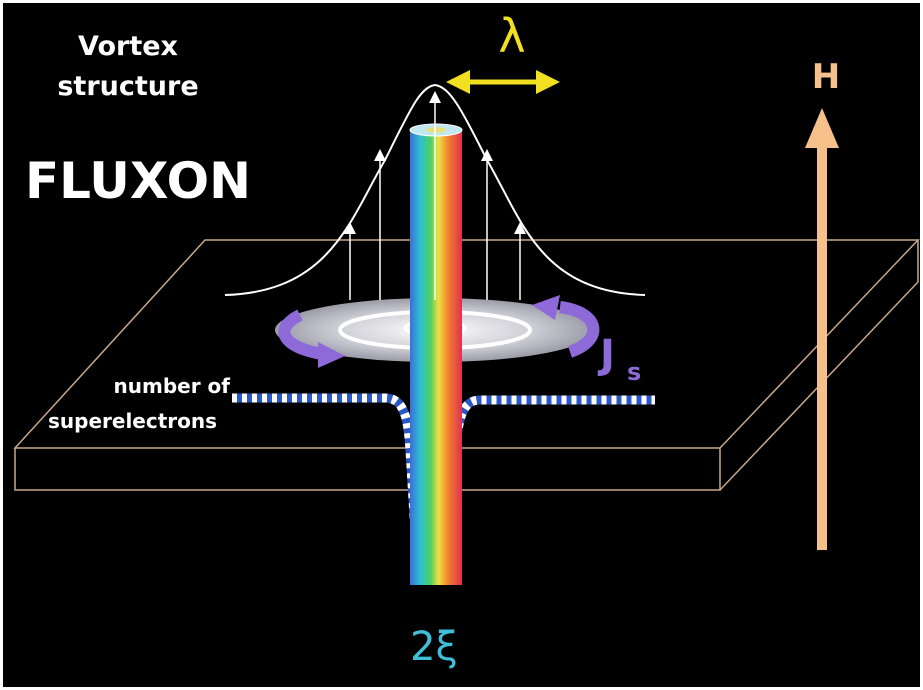  I want to click on field-arrowhead, so click(822, 128).